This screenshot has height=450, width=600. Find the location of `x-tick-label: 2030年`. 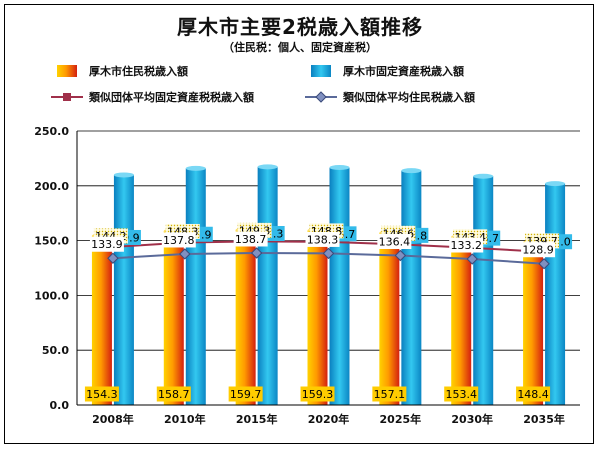

x-tick-label: 2030年 is located at coordinates (472, 419).